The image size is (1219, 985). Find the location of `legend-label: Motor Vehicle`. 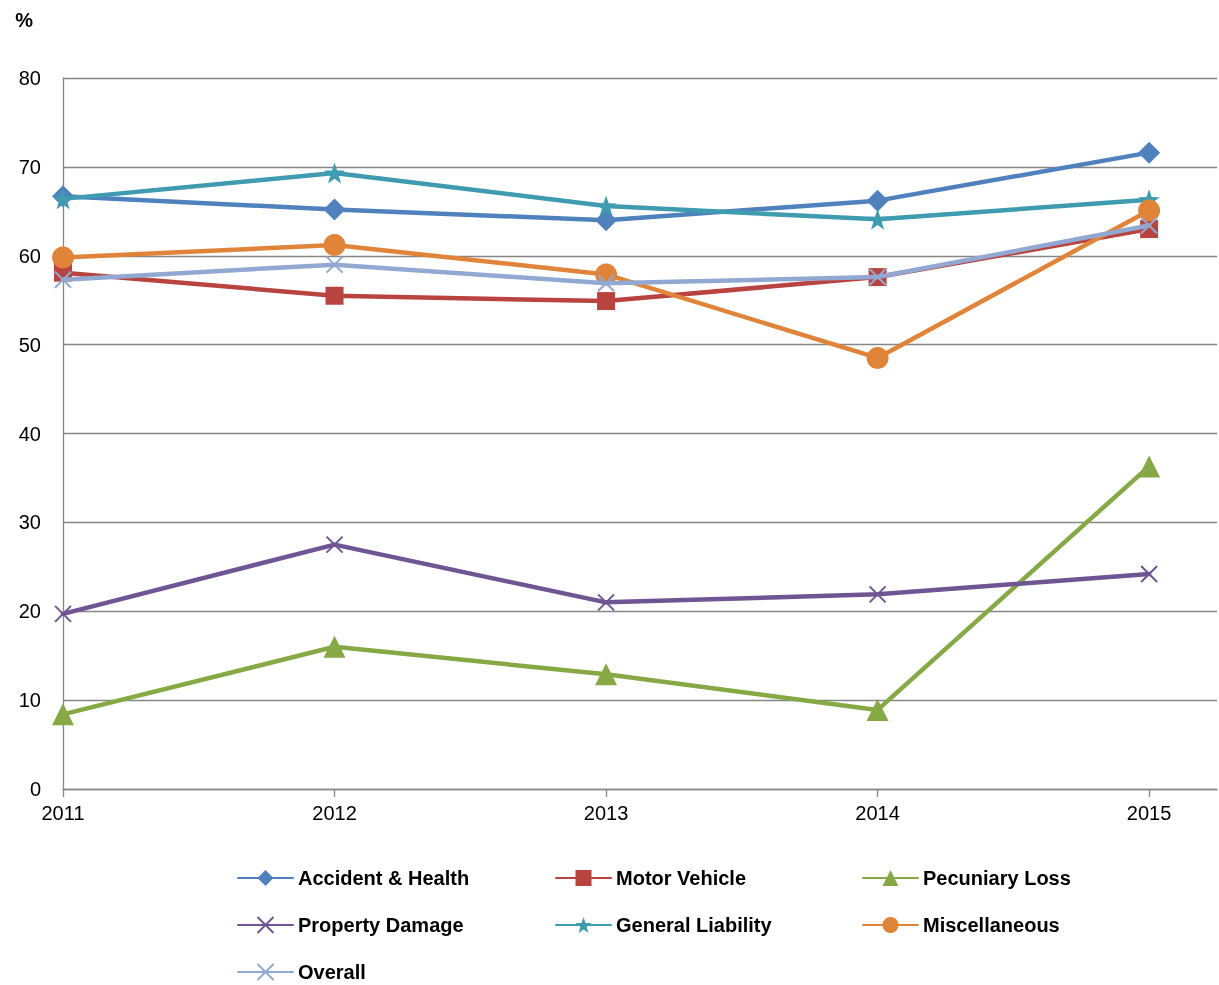

legend-label: Motor Vehicle is located at coordinates (681, 878).